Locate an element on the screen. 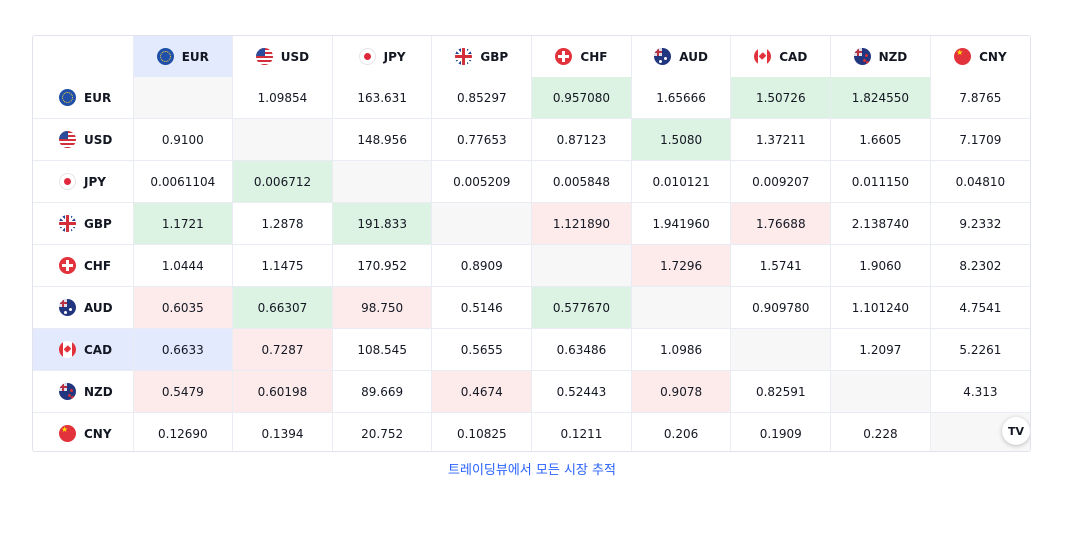  rate-cell: 7.1709 is located at coordinates (979, 139).